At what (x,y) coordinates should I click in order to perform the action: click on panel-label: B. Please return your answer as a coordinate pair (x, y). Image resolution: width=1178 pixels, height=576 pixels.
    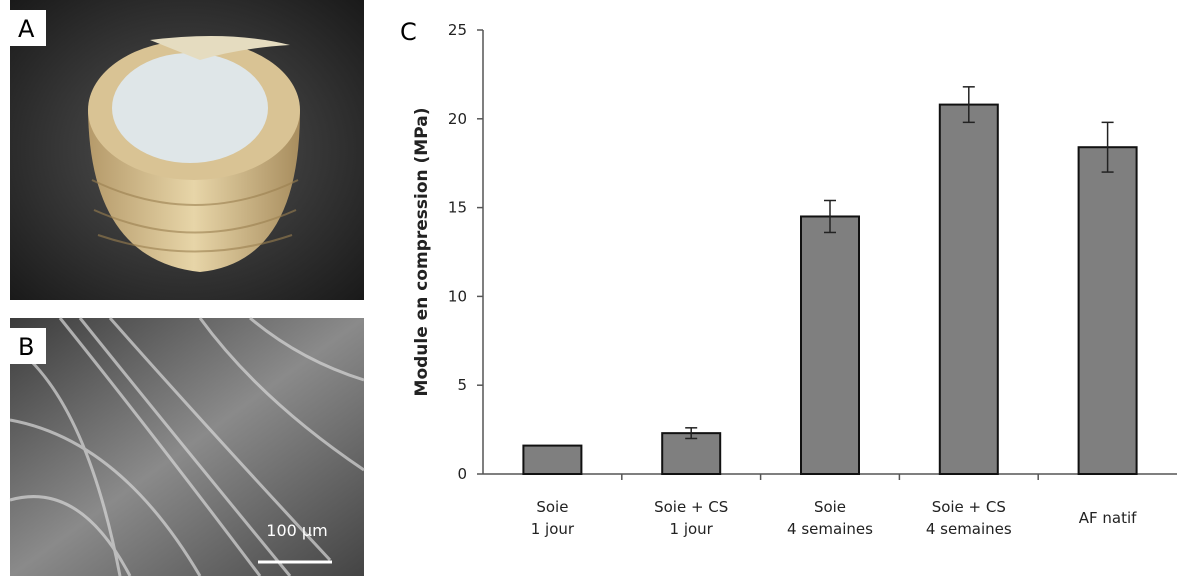
    Looking at the image, I should click on (26, 347).